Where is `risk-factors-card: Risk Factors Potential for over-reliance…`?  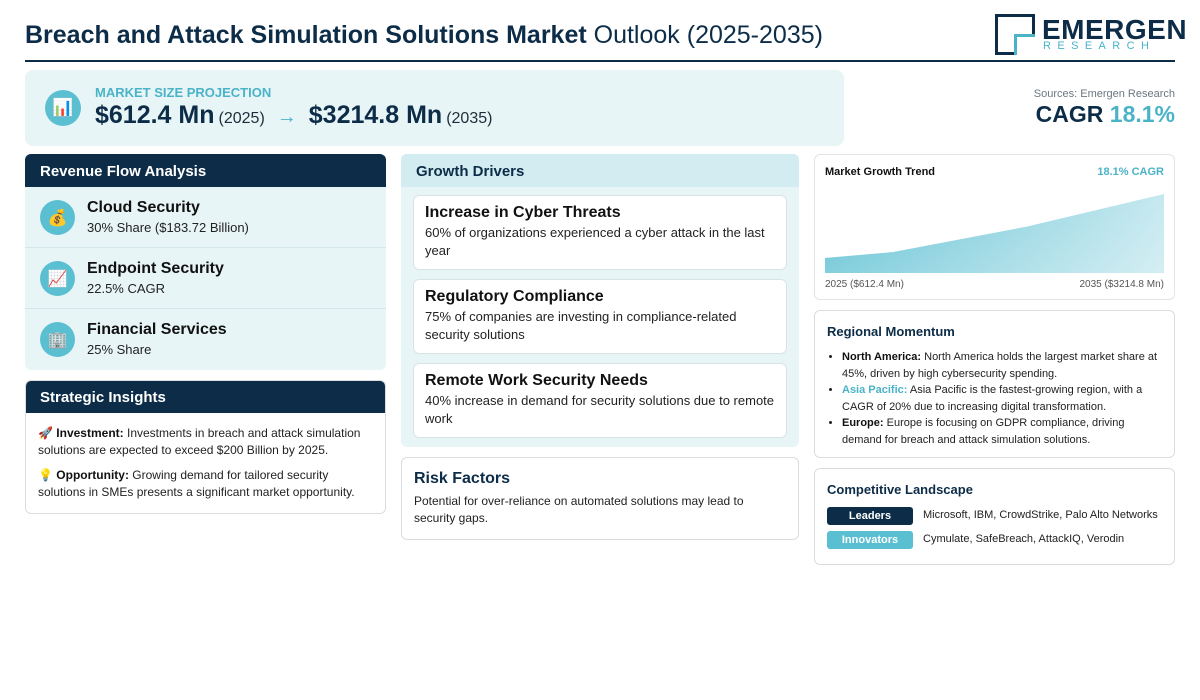 risk-factors-card: Risk Factors Potential for over-reliance… is located at coordinates (600, 498).